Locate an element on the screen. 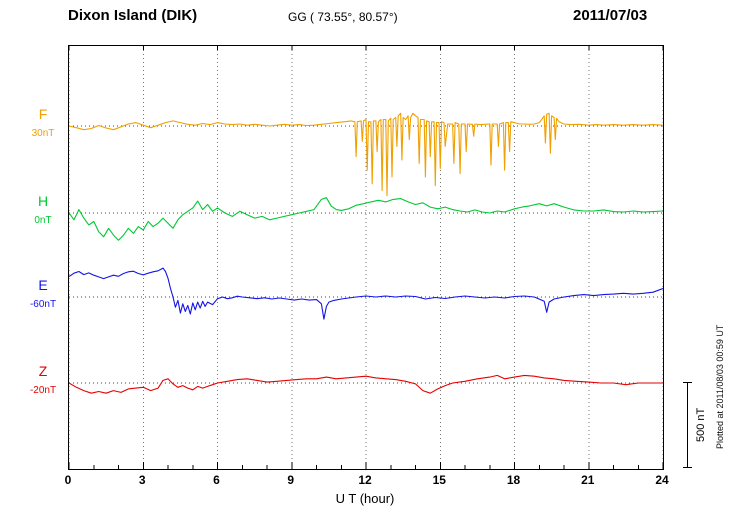 The image size is (730, 520). trace-Z is located at coordinates (366, 384).